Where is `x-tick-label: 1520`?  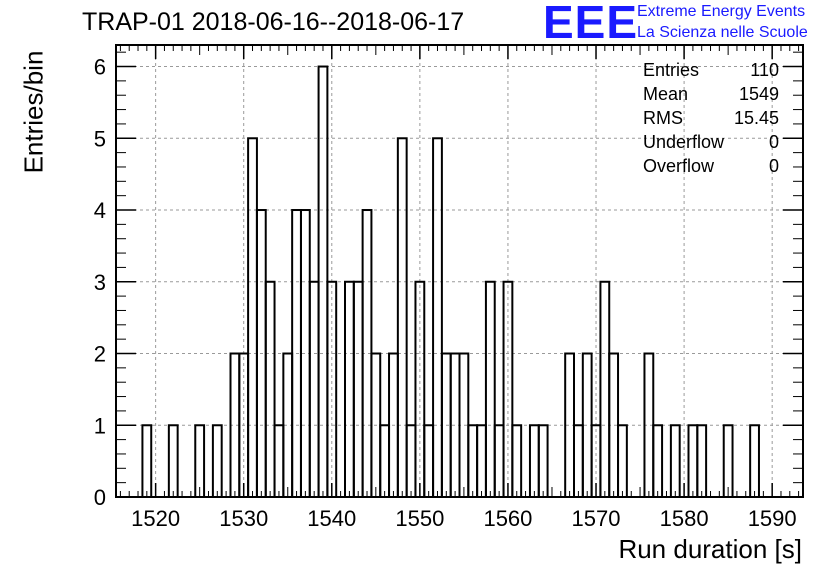 x-tick-label: 1520 is located at coordinates (155, 518).